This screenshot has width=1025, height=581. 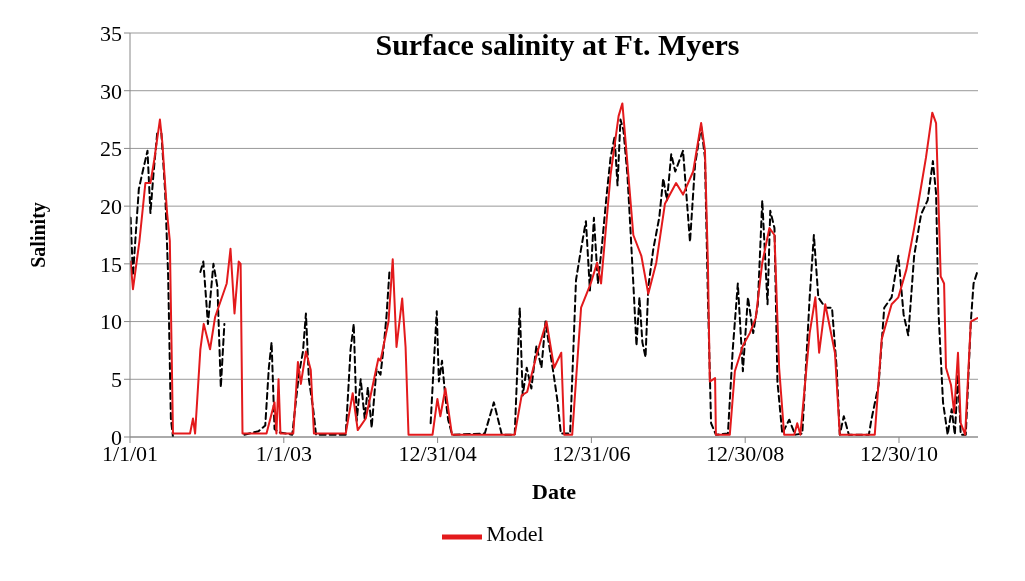 I want to click on y-tick-label: 10, so click(x=111, y=322).